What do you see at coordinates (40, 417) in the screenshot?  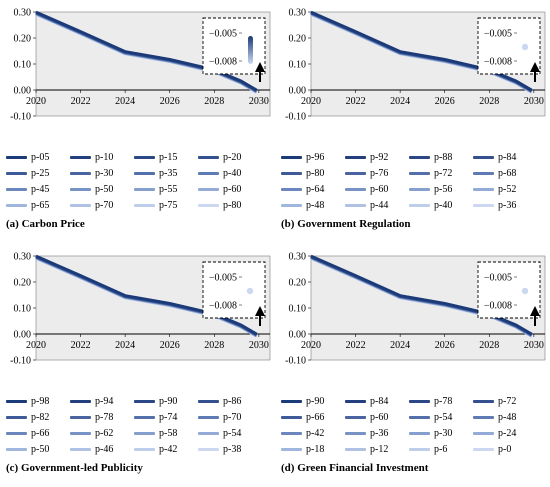 I see `legend-label: p-82` at bounding box center [40, 417].